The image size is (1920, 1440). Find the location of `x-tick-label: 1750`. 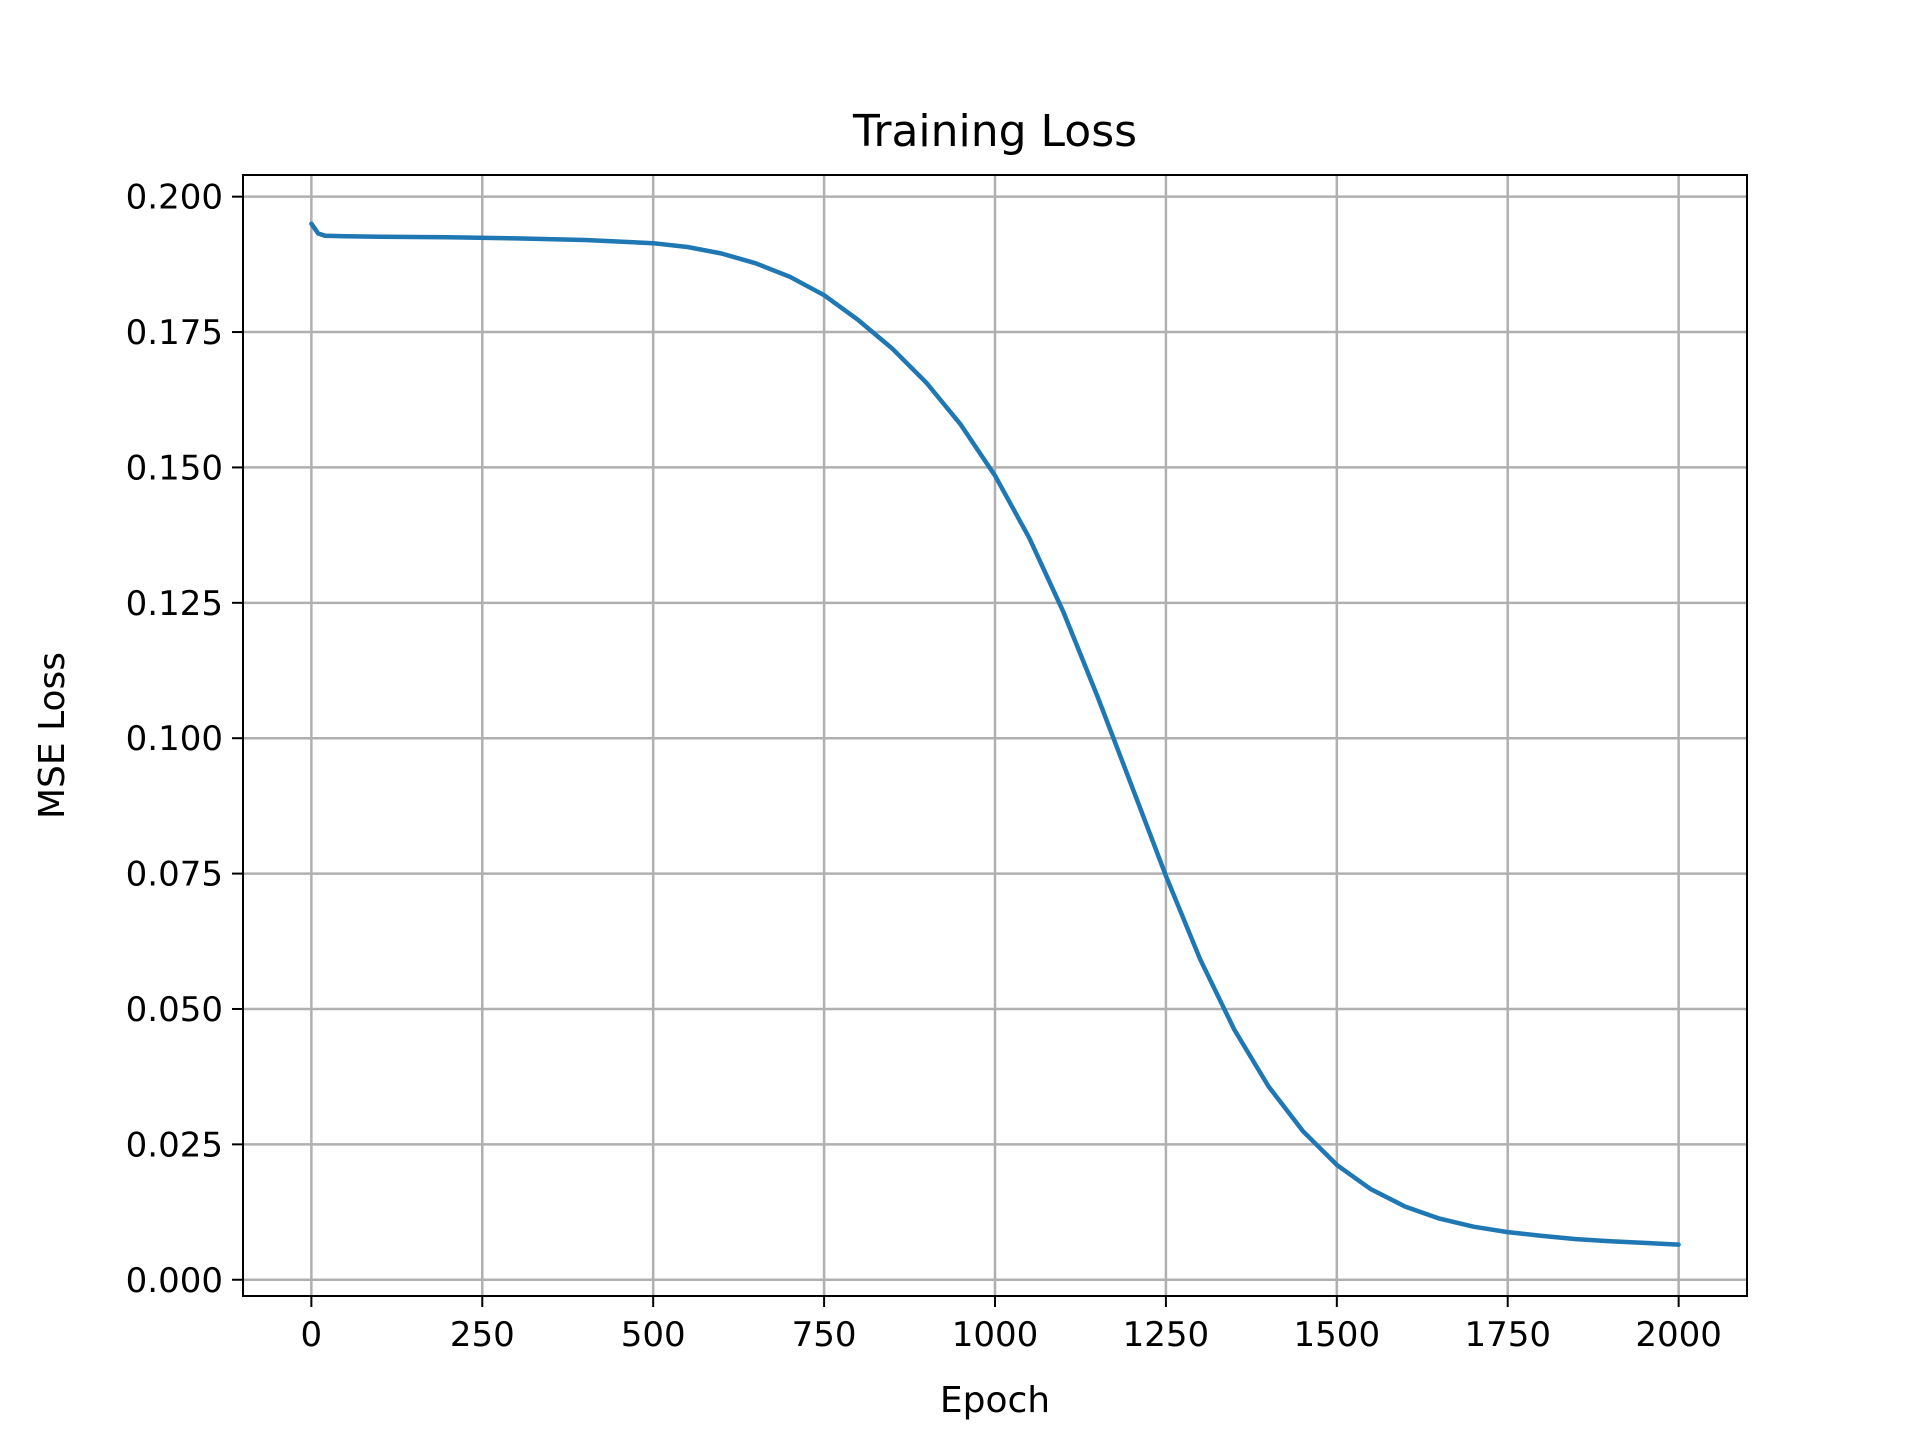

x-tick-label: 1750 is located at coordinates (1507, 1335).